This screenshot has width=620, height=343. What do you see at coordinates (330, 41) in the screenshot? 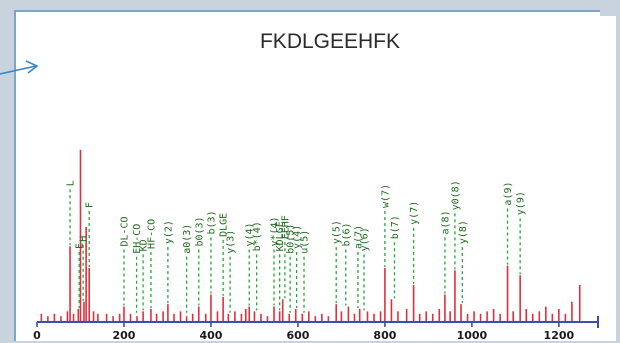
I see `chart-title: FKDLGEEHFK` at bounding box center [330, 41].